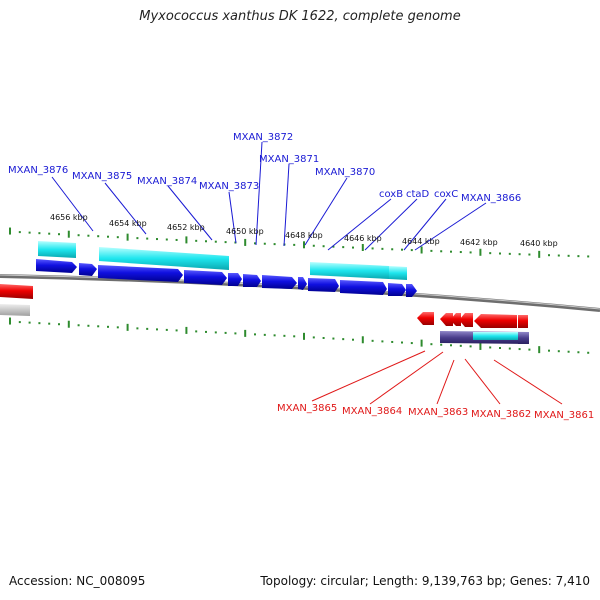 The image size is (600, 600). What do you see at coordinates (437, 377) in the screenshot?
I see `reverse-leader-lines` at bounding box center [437, 377].